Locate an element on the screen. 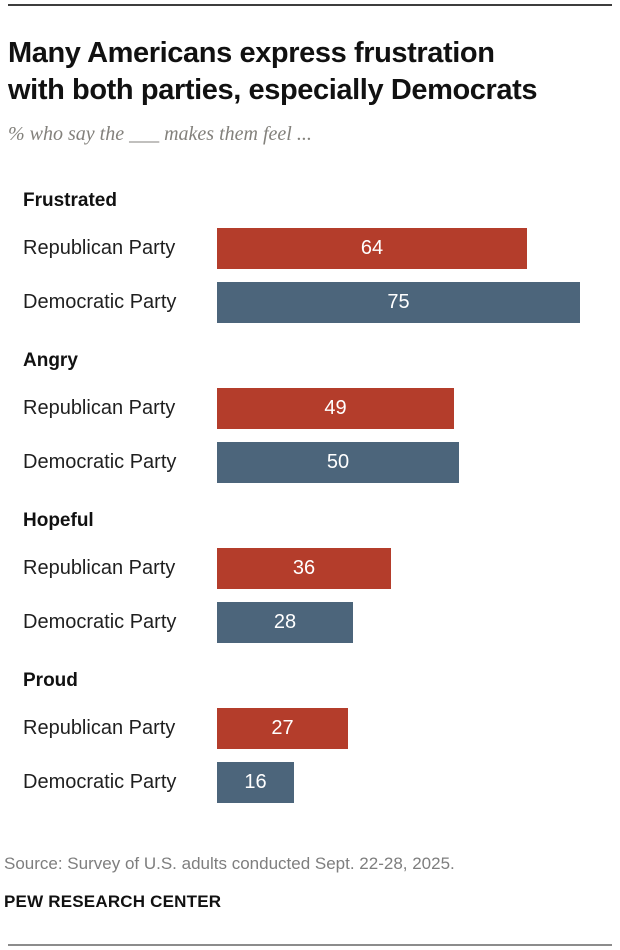  bar-value-label: 49 is located at coordinates (335, 408).